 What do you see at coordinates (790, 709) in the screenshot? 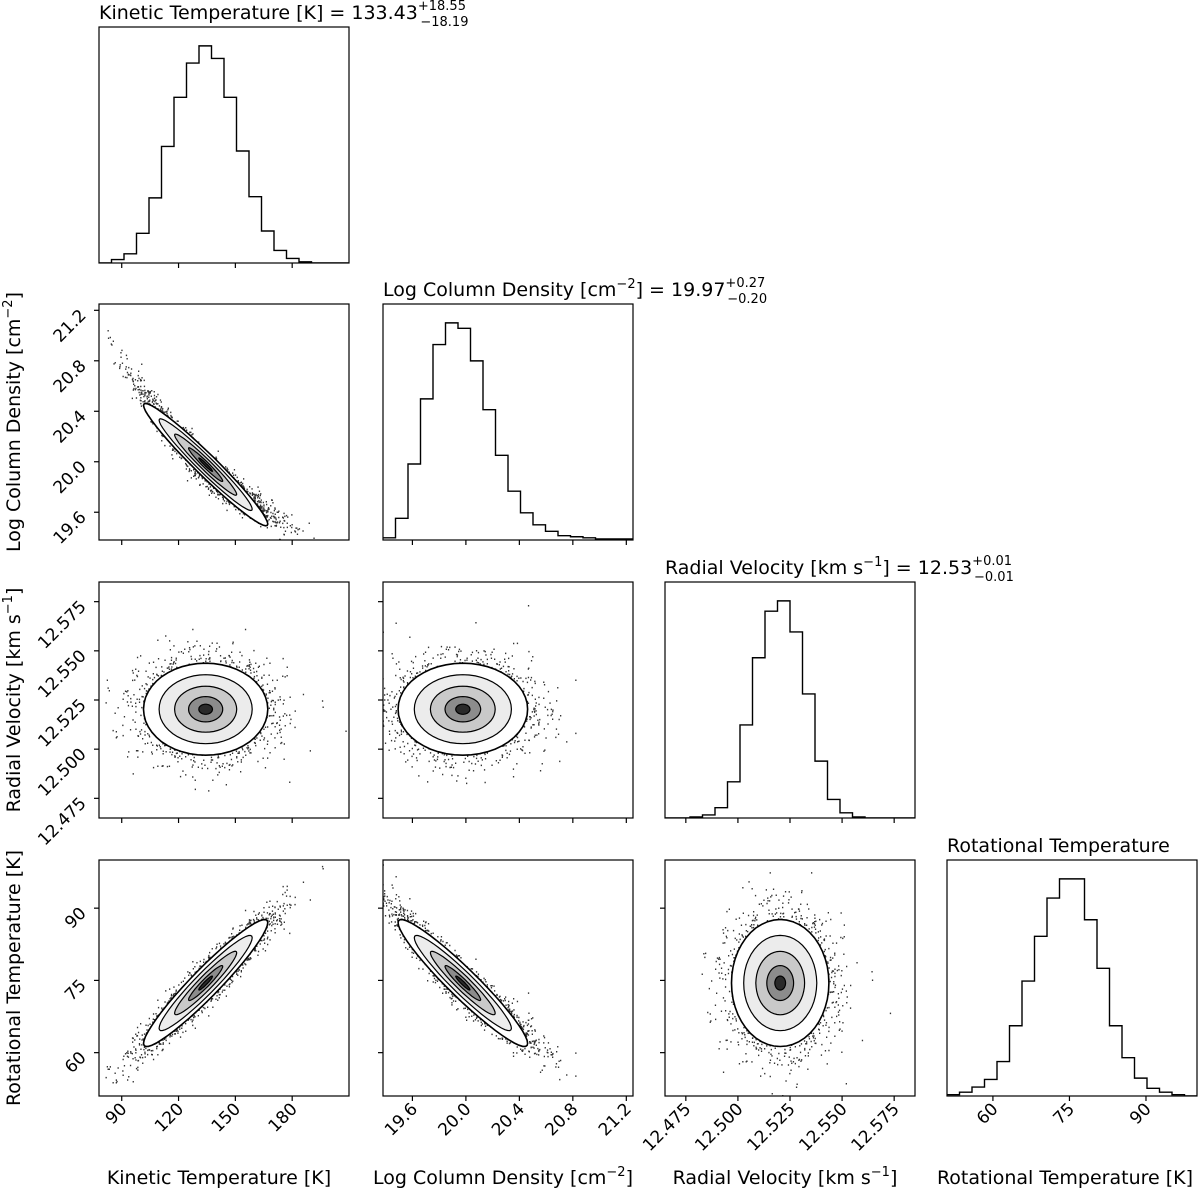
I see `histogram-vr` at bounding box center [790, 709].